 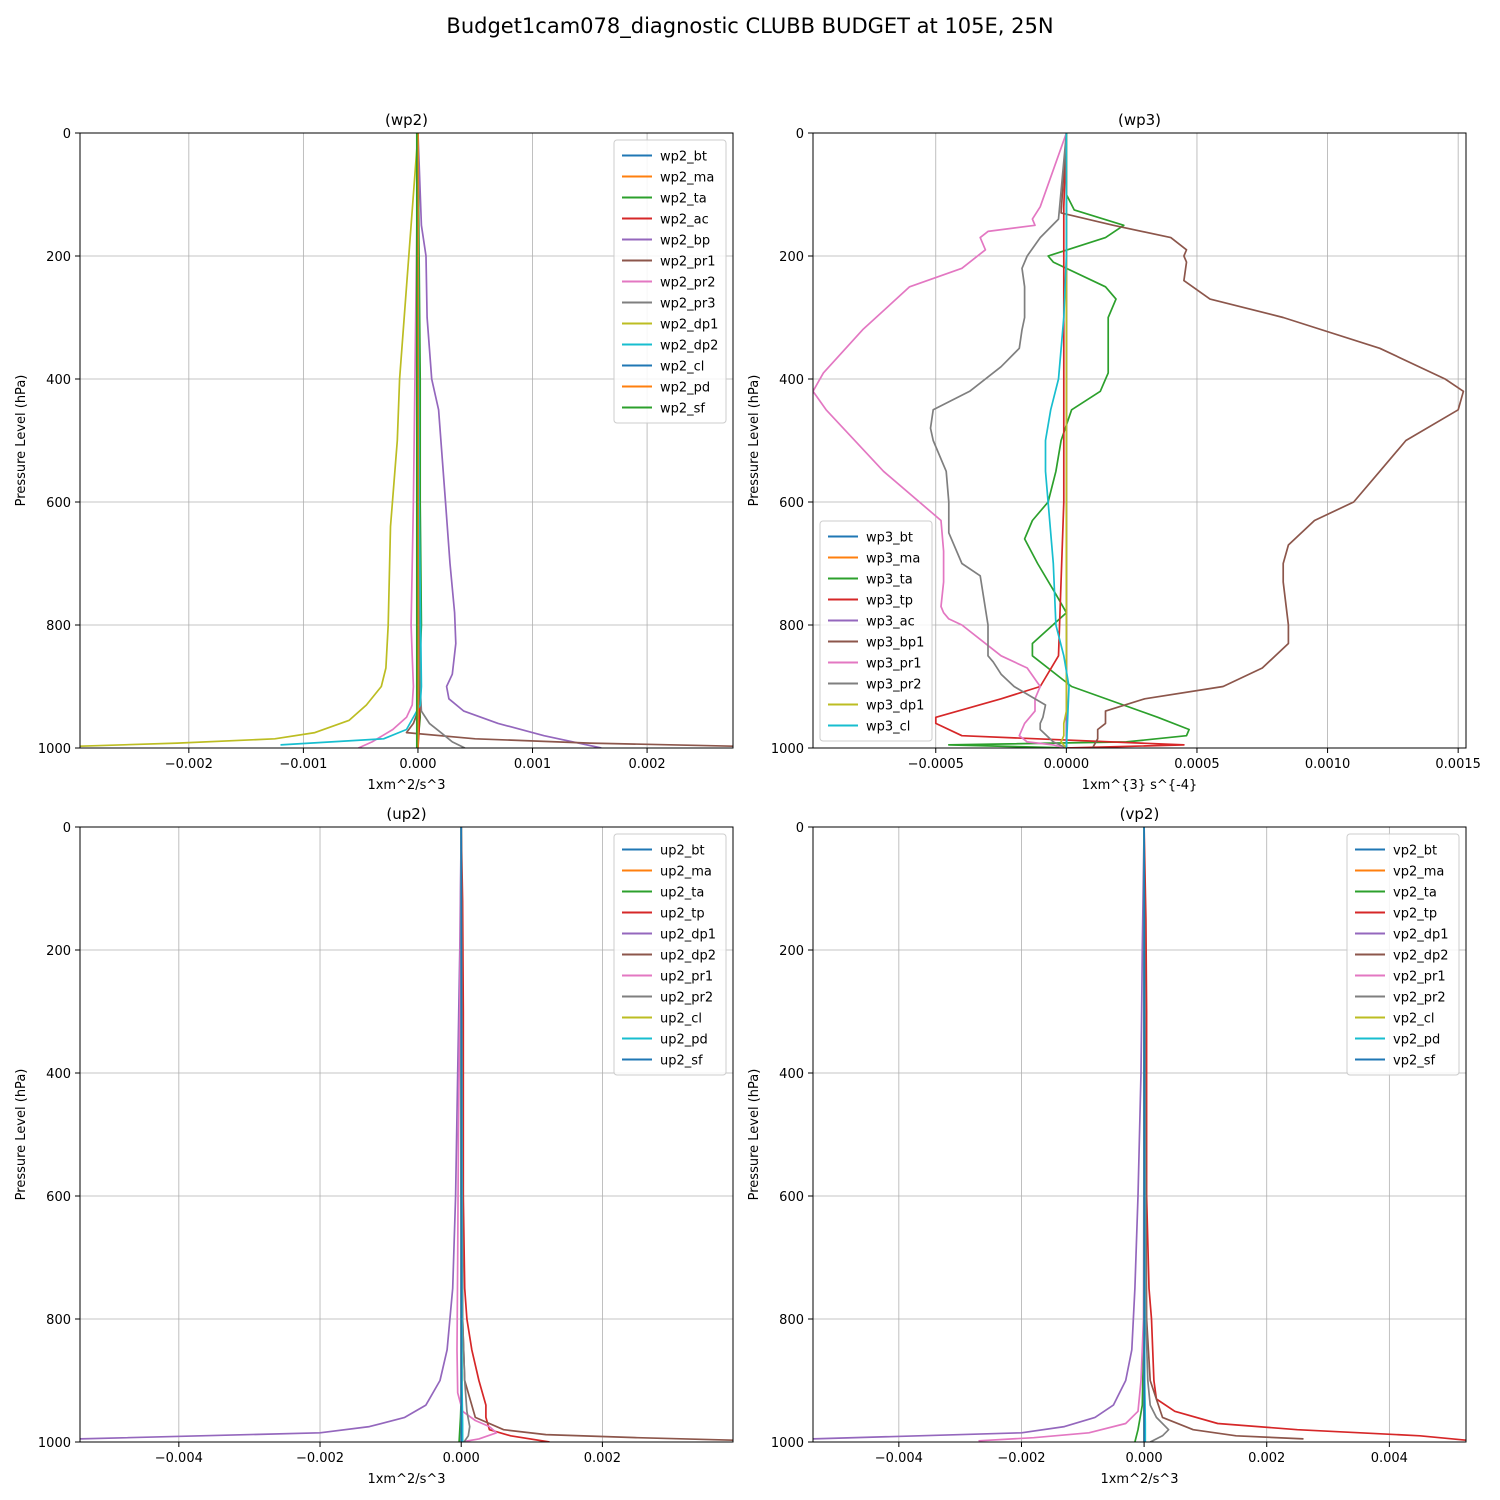 What do you see at coordinates (1413, 1019) in the screenshot?
I see `legend-label-vp2_cl: vp2_cl` at bounding box center [1413, 1019].